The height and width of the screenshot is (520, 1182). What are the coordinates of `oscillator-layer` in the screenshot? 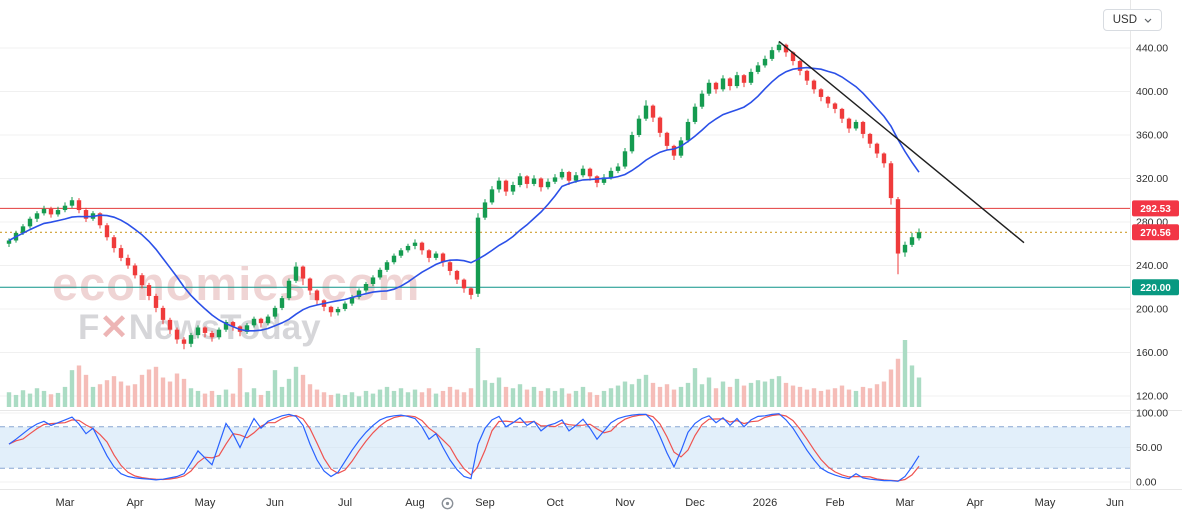 It's located at (464, 447).